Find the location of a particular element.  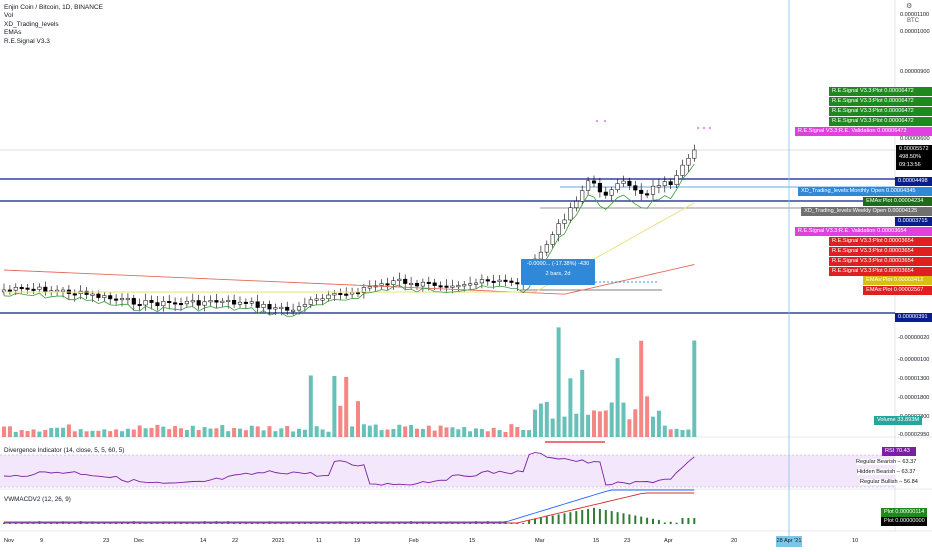

legend-resignal: R.E.Signal V3.3 is located at coordinates (27, 41).